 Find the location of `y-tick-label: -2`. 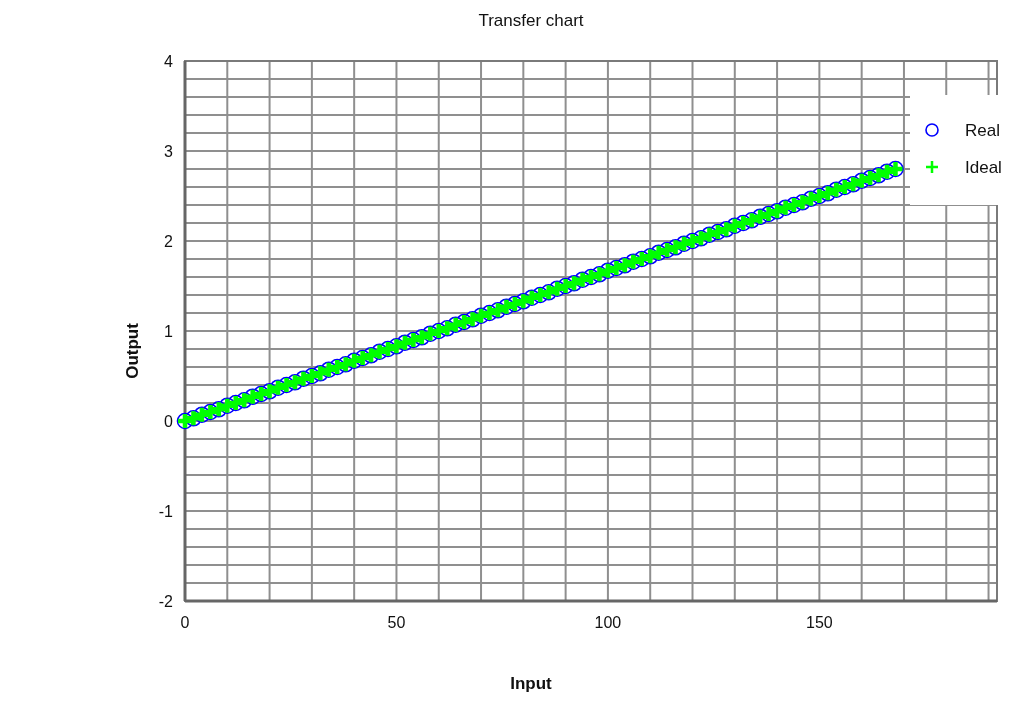

y-tick-label: -2 is located at coordinates (166, 601).